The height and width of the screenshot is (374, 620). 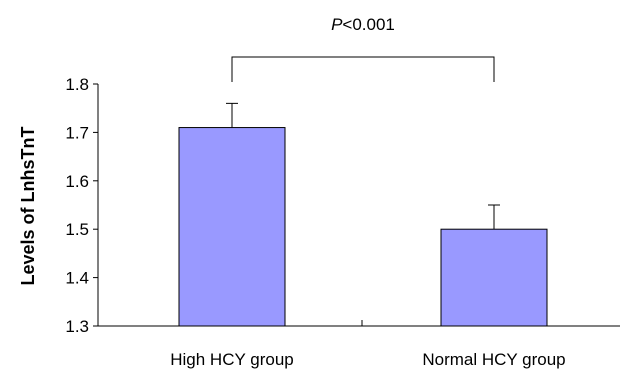 What do you see at coordinates (368, 24) in the screenshot?
I see `p-value-text: <0.001` at bounding box center [368, 24].